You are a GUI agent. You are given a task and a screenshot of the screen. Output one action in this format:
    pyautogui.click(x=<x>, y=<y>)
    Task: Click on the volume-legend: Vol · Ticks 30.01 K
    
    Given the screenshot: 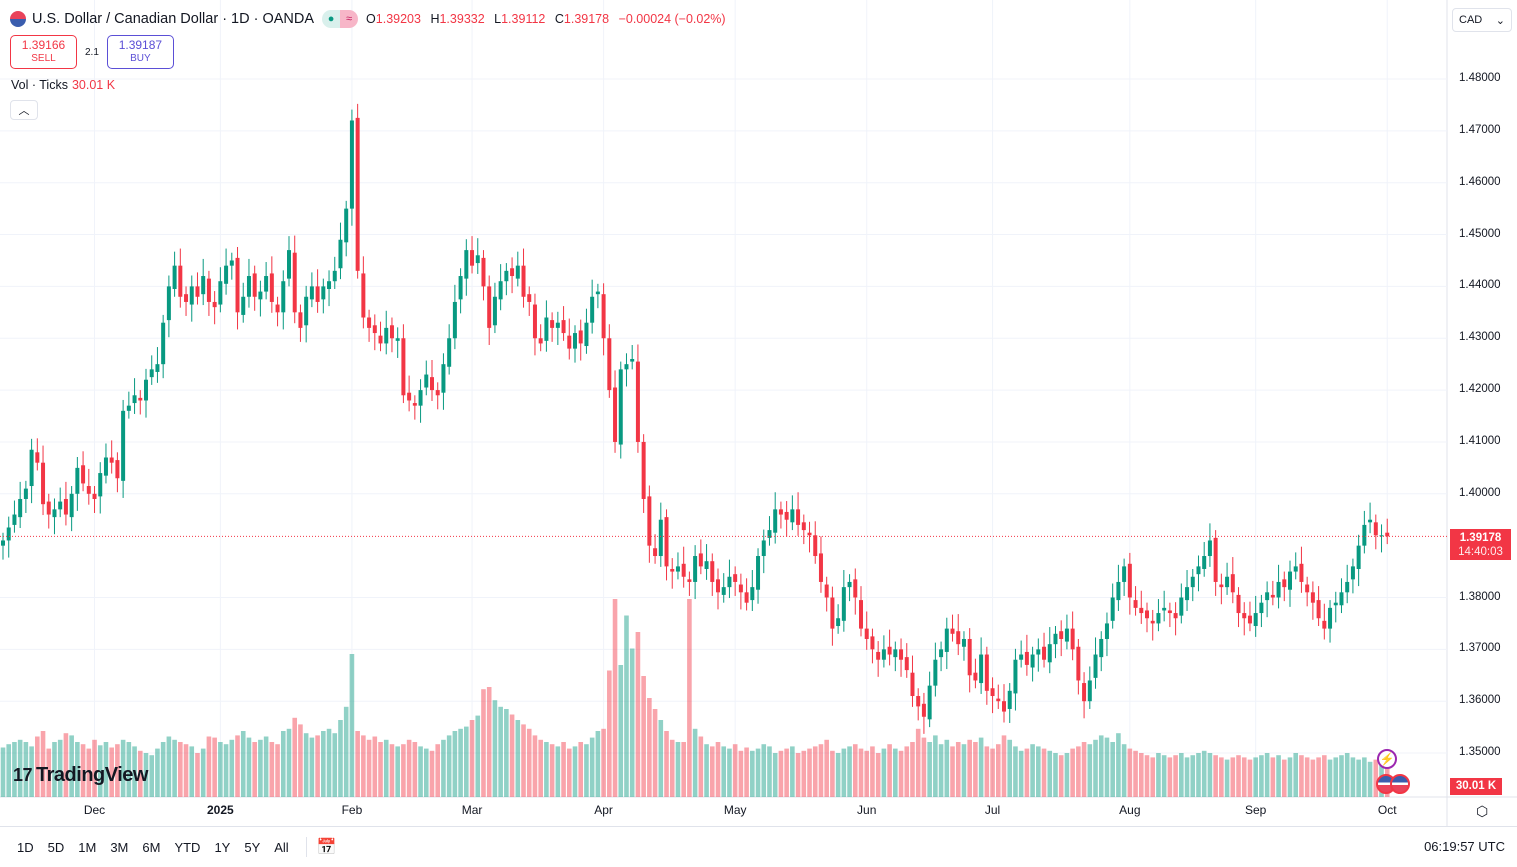 What is the action you would take?
    pyautogui.click(x=63, y=85)
    